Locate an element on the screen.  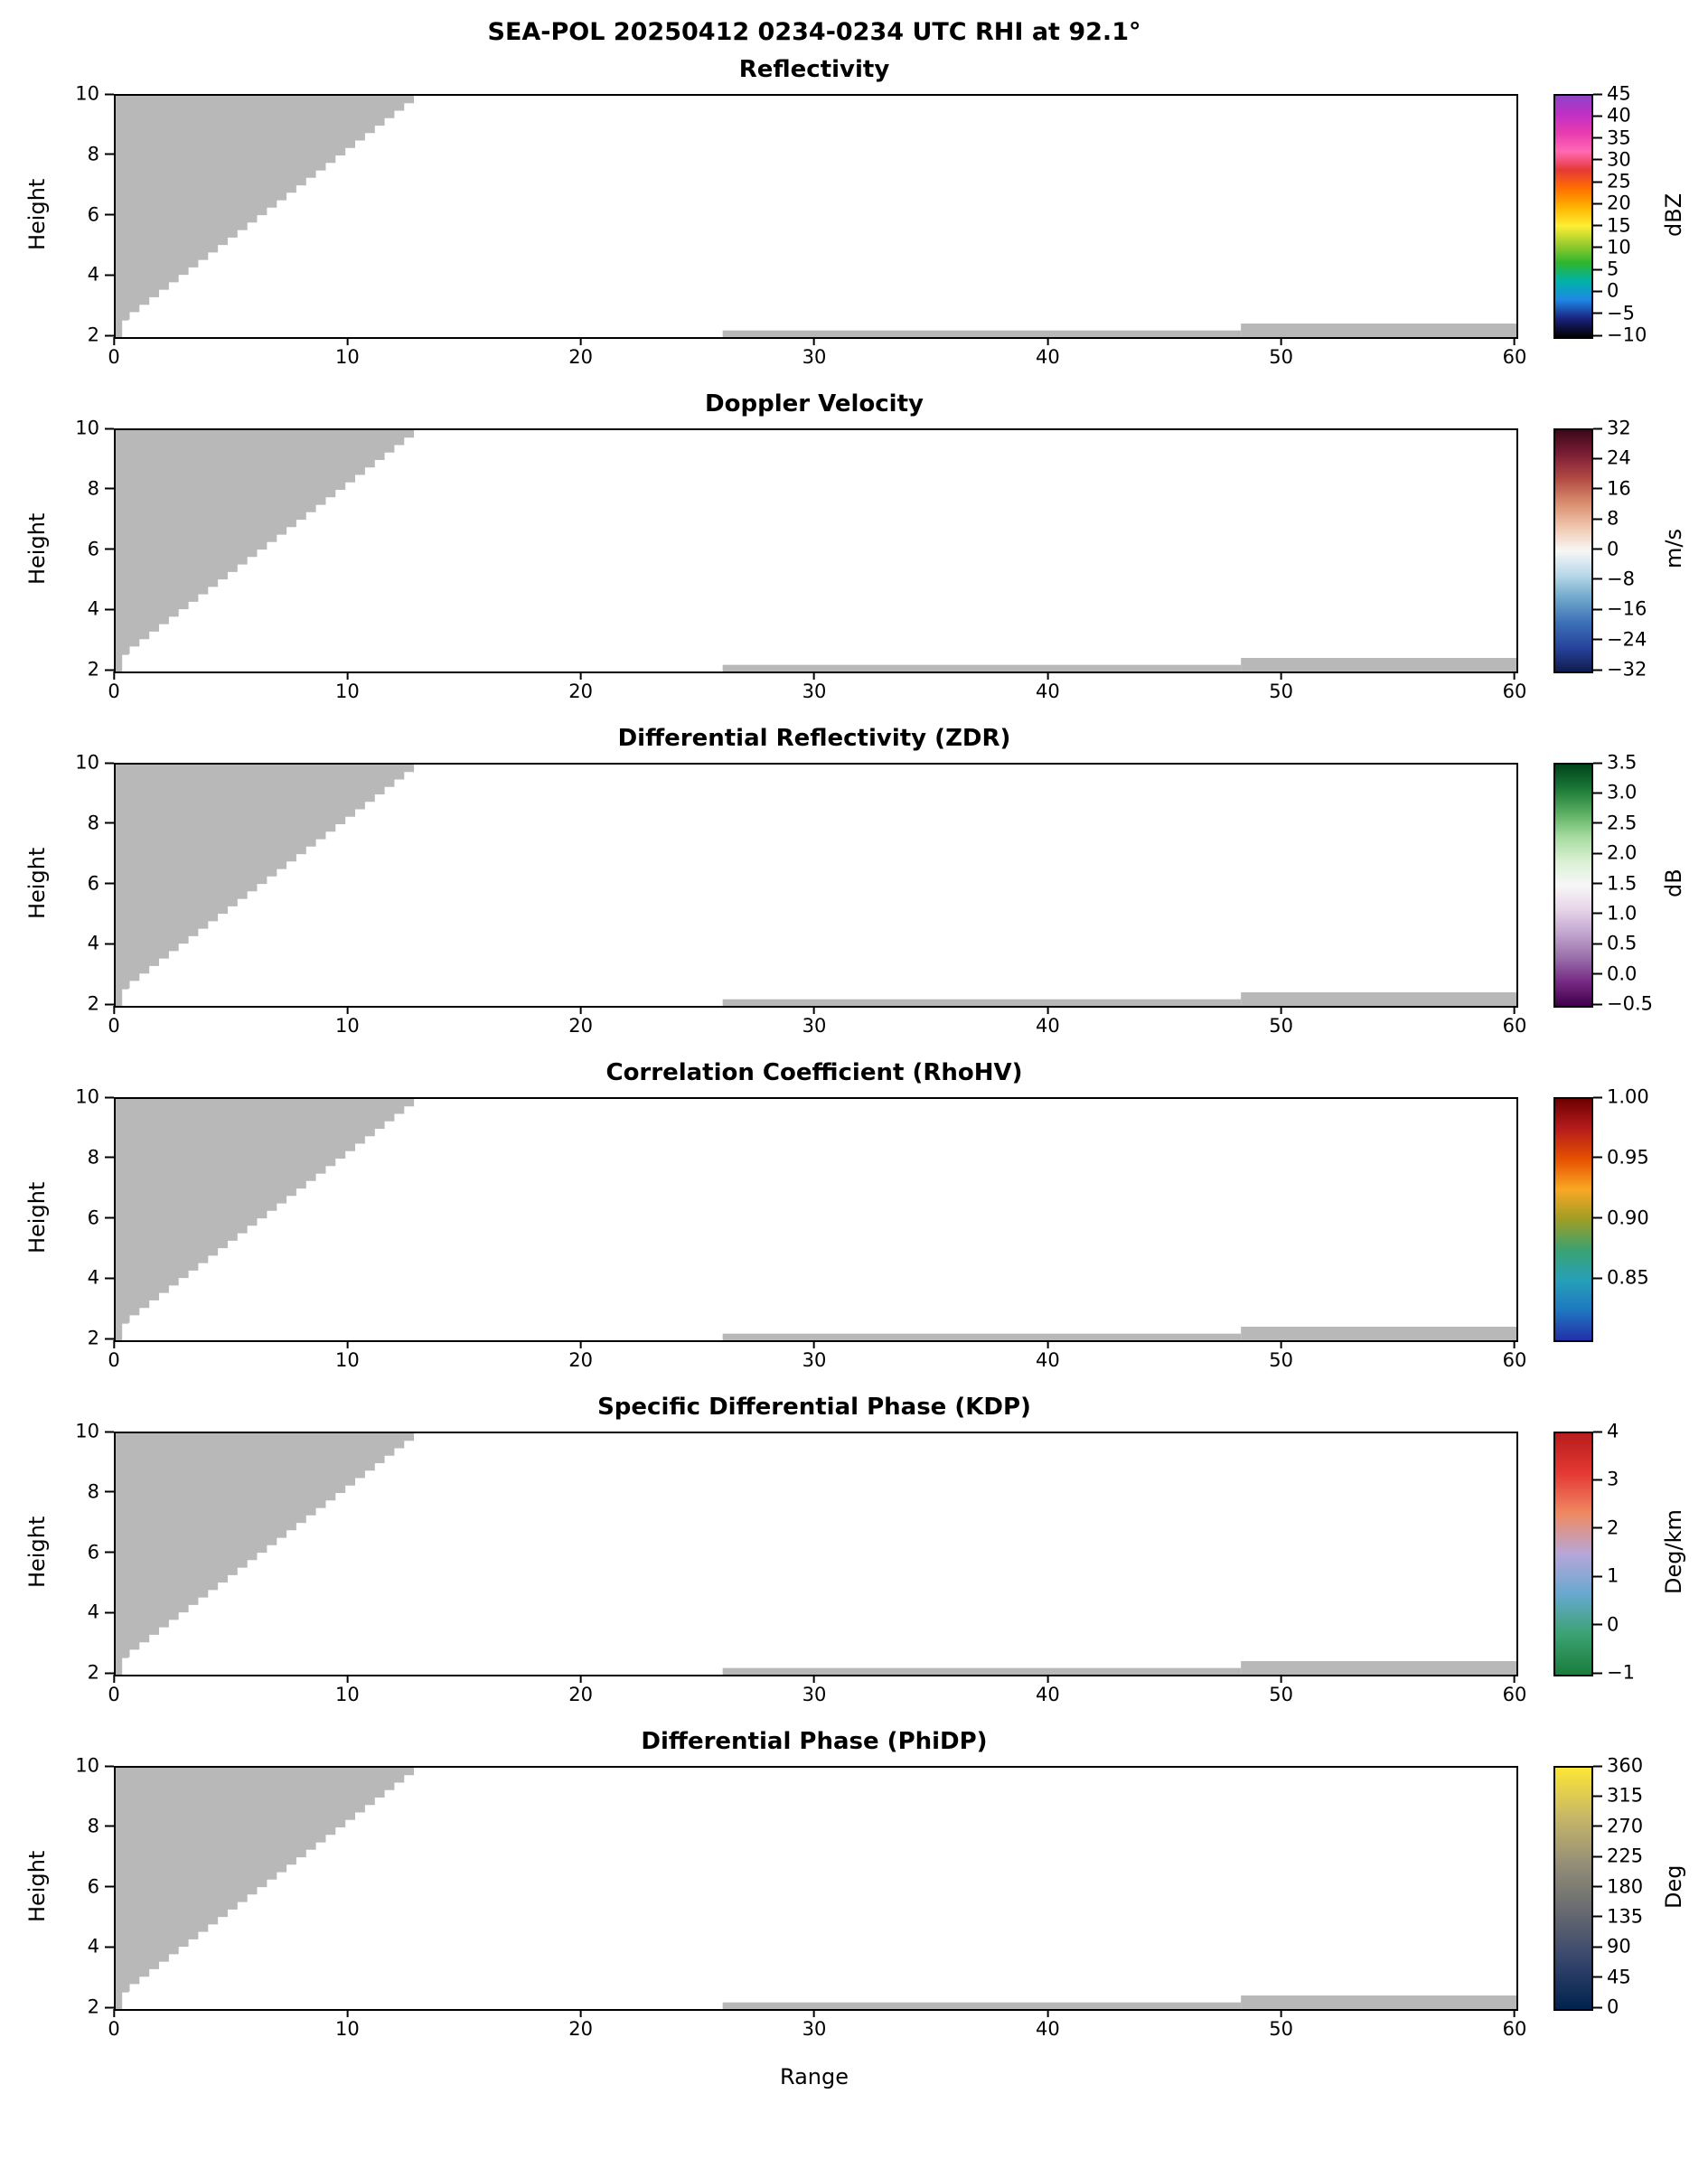
panel-title-reflectivity: Reflectivity is located at coordinates (814, 70).